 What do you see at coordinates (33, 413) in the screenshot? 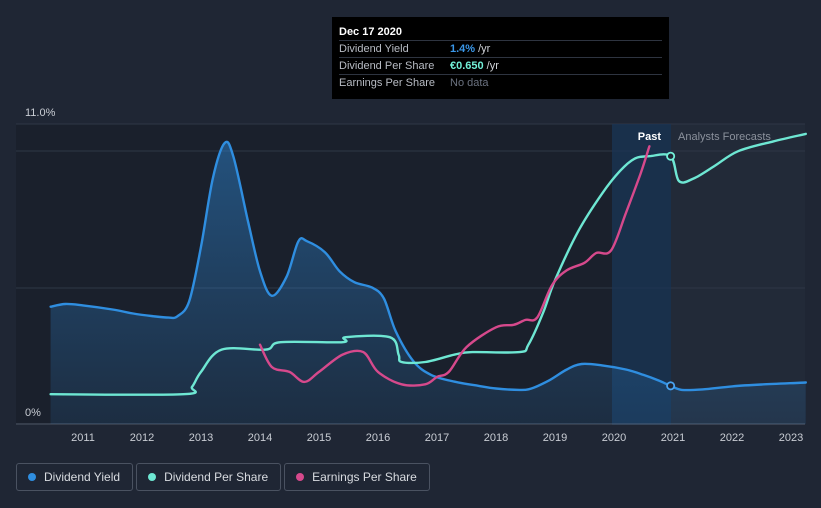
I see `y-axis-bottom-label: 0%` at bounding box center [33, 413].